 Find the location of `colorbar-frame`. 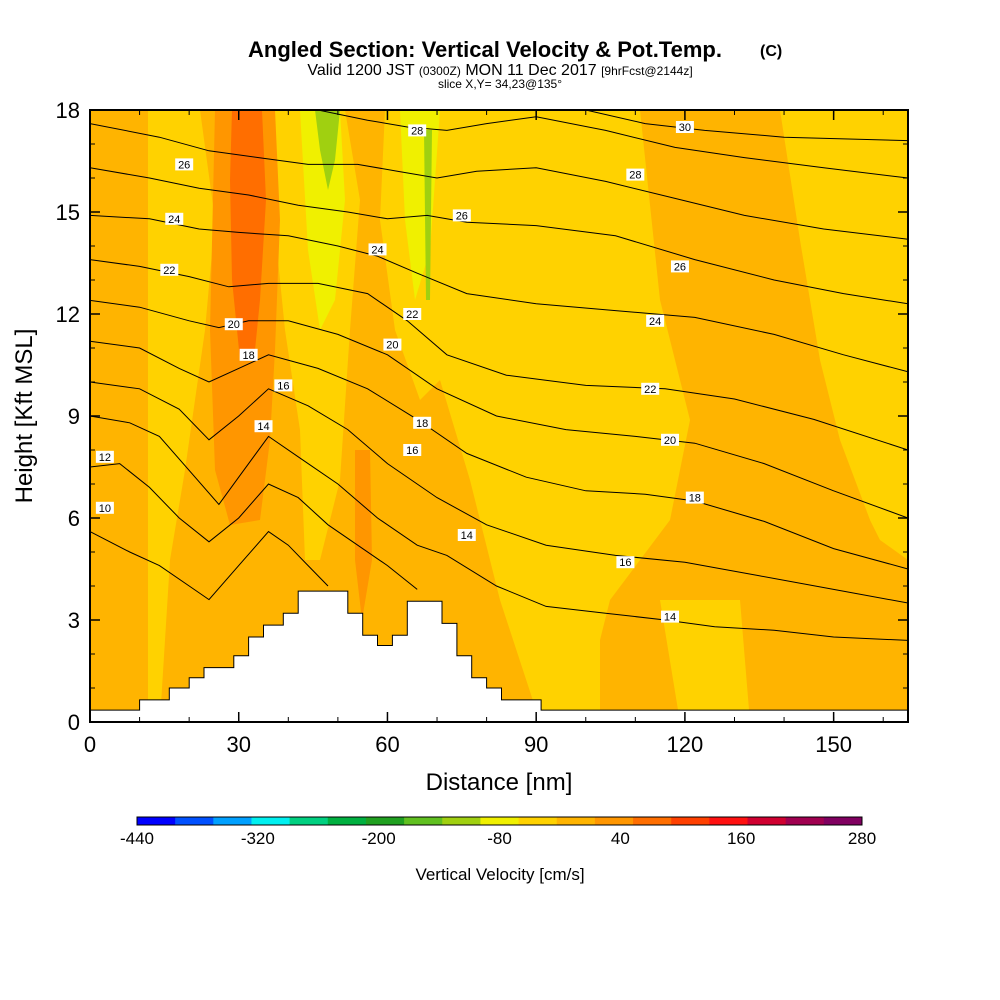

colorbar-frame is located at coordinates (499, 821).